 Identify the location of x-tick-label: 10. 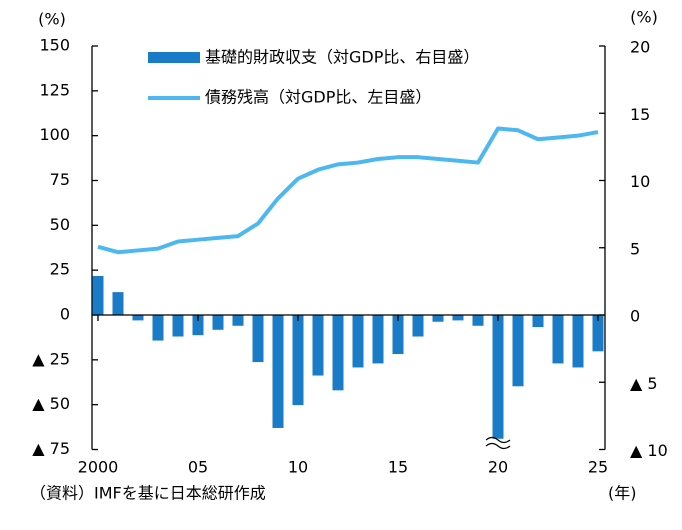
(298, 467).